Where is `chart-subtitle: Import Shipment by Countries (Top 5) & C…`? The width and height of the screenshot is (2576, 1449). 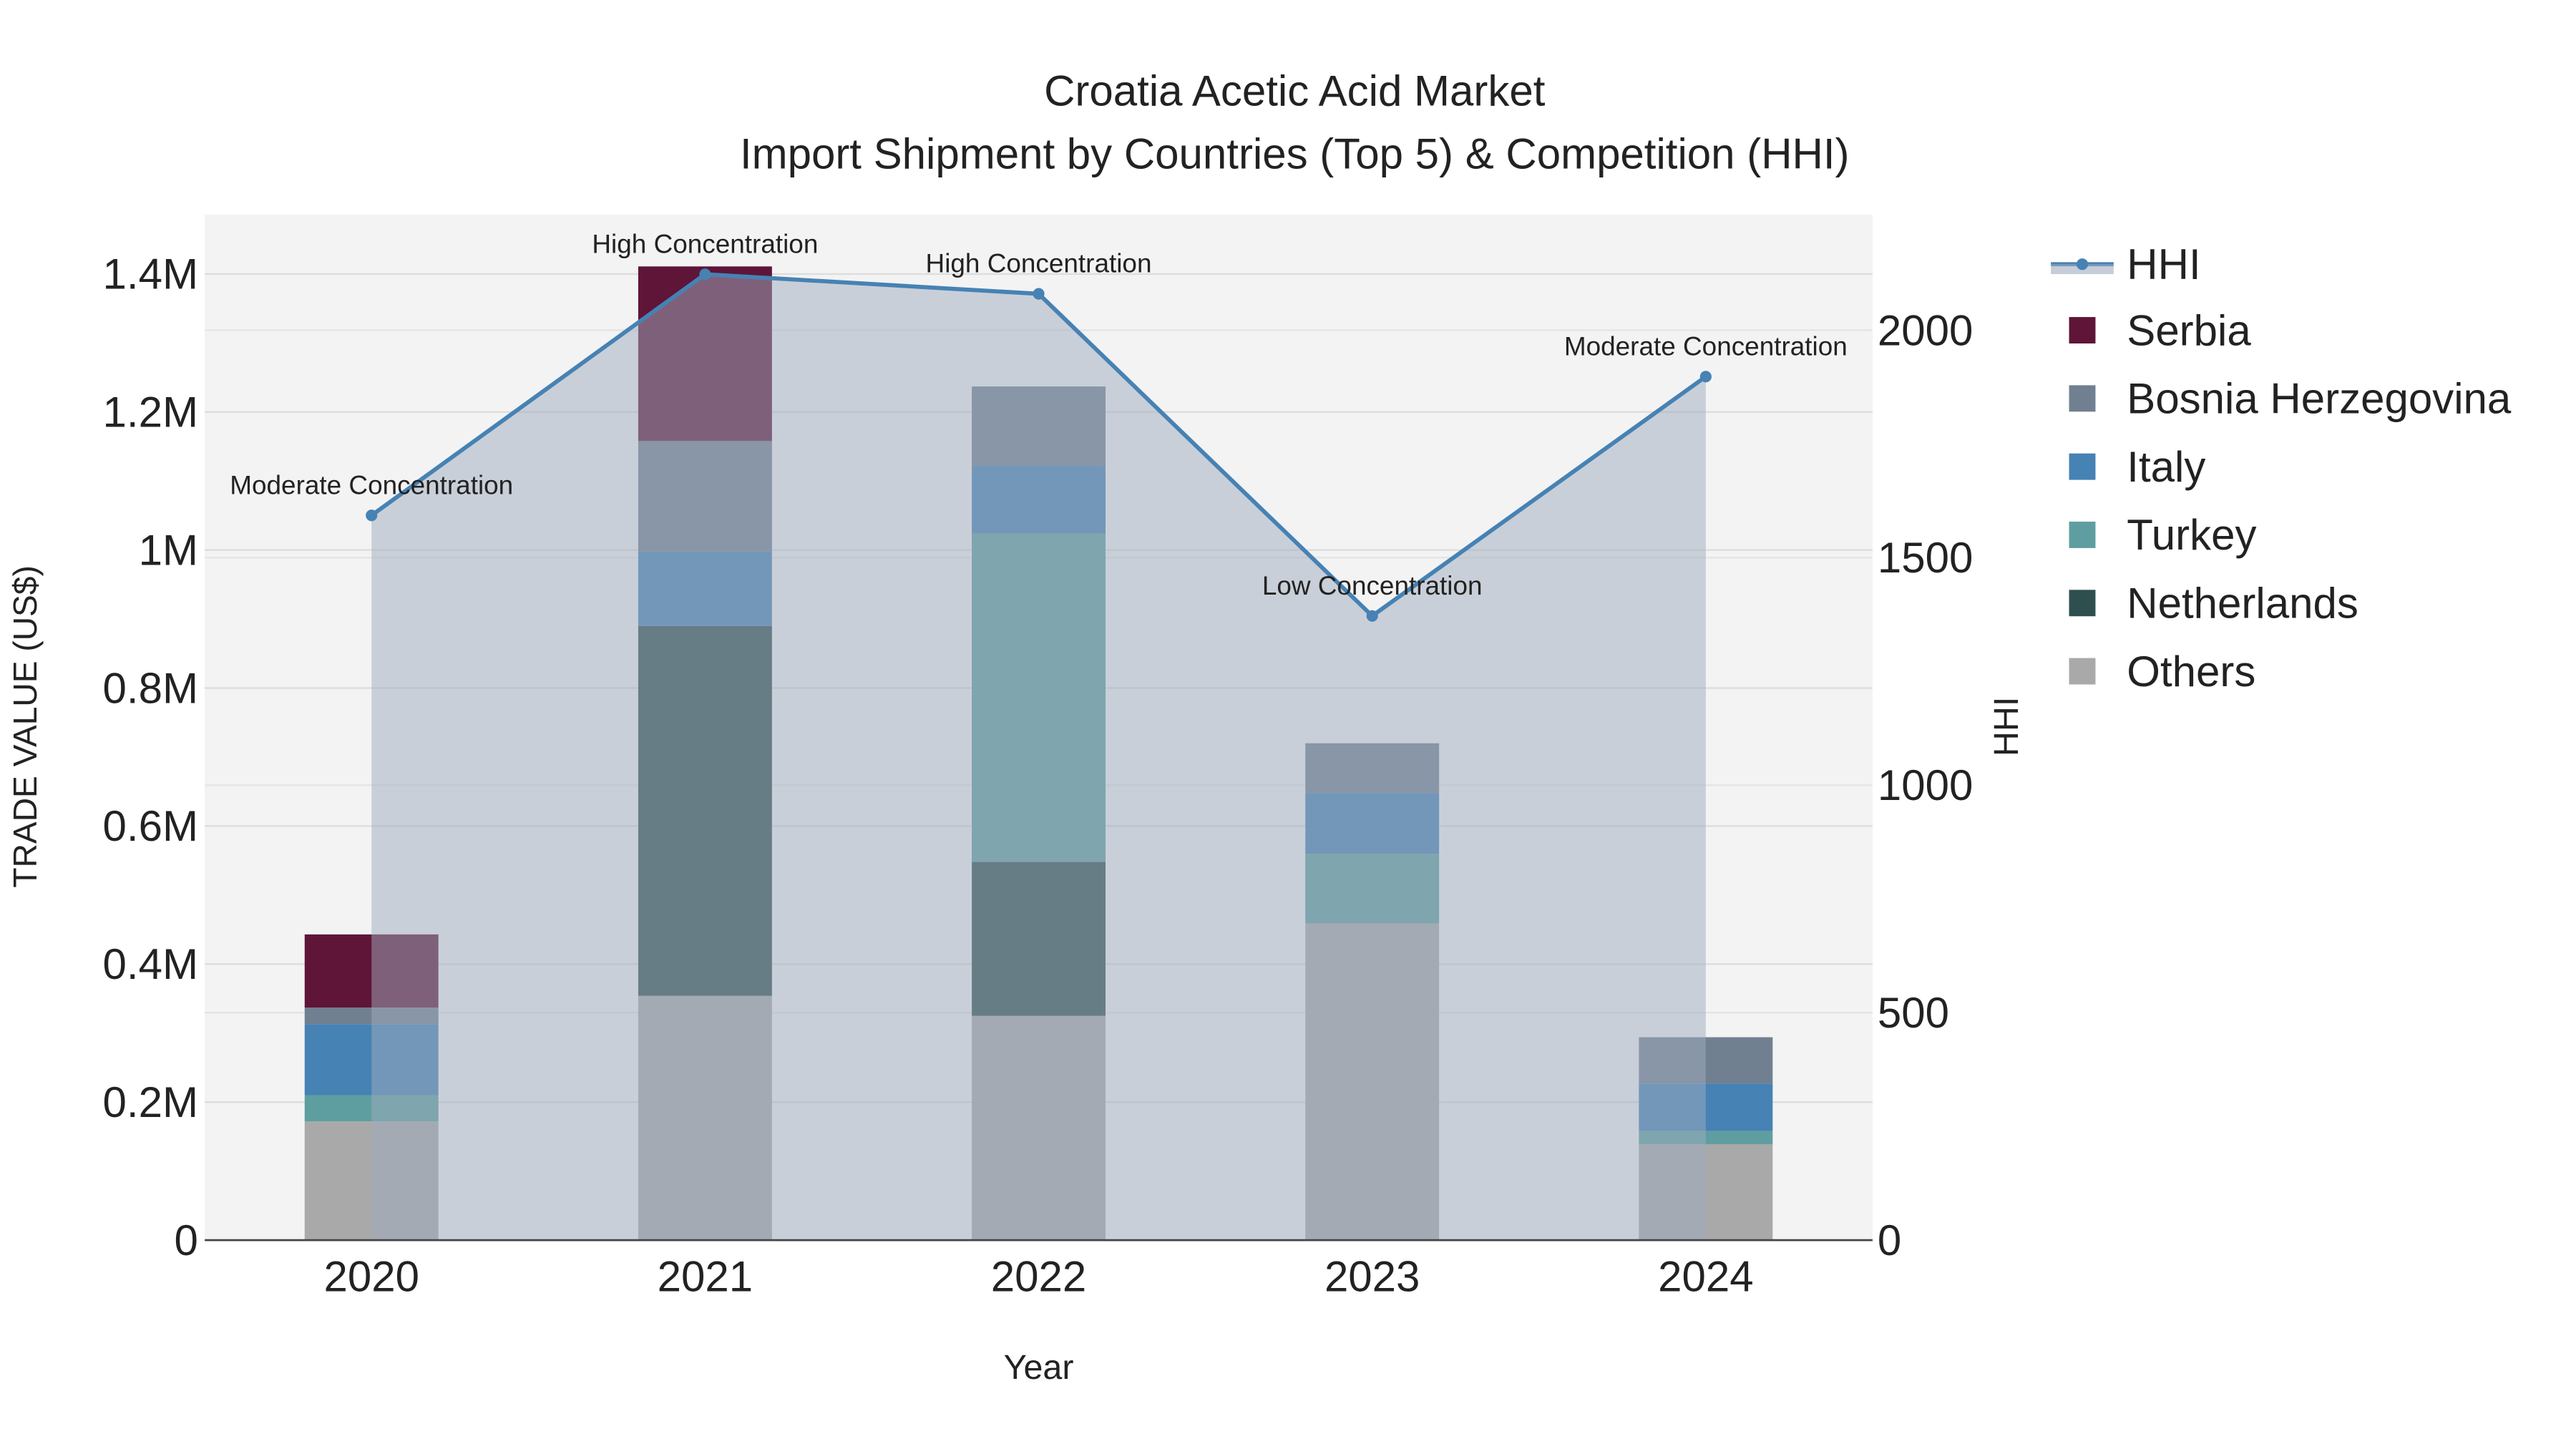 chart-subtitle: Import Shipment by Countries (Top 5) & C… is located at coordinates (1295, 153).